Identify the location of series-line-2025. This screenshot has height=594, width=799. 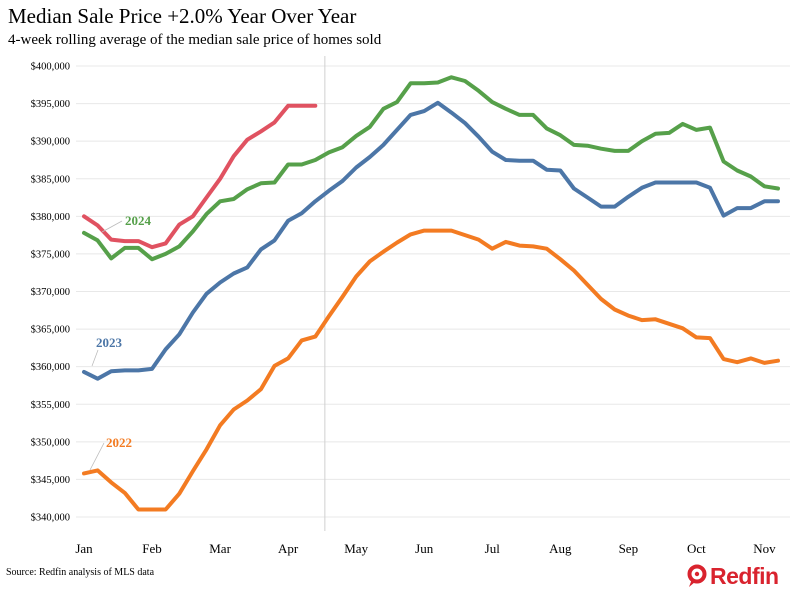
(200, 176).